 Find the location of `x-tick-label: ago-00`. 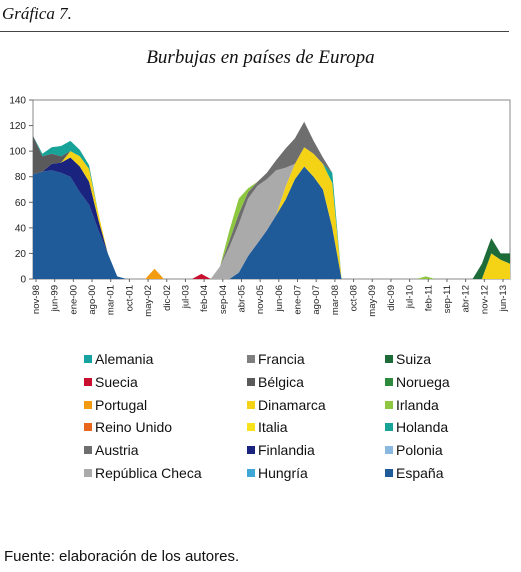

x-tick-label: ago-00 is located at coordinates (92, 300).